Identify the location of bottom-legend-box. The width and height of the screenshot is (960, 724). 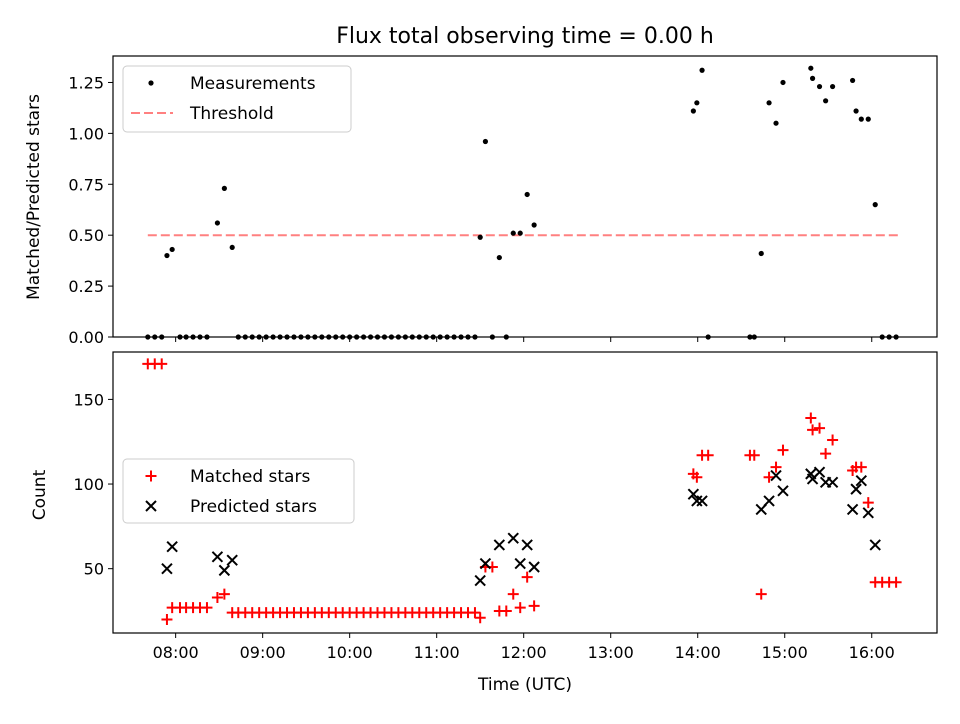
(238, 491).